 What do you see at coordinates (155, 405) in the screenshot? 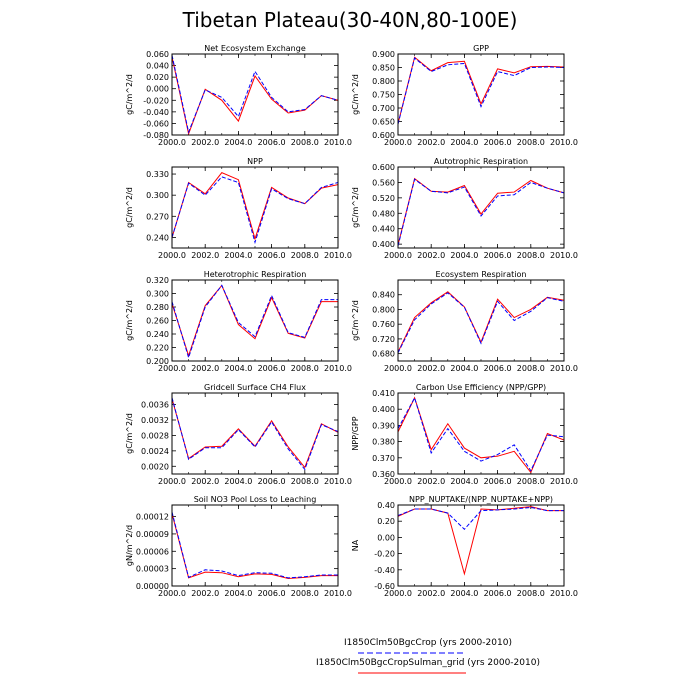
I see `y-tick-label: 0.0036` at bounding box center [155, 405].